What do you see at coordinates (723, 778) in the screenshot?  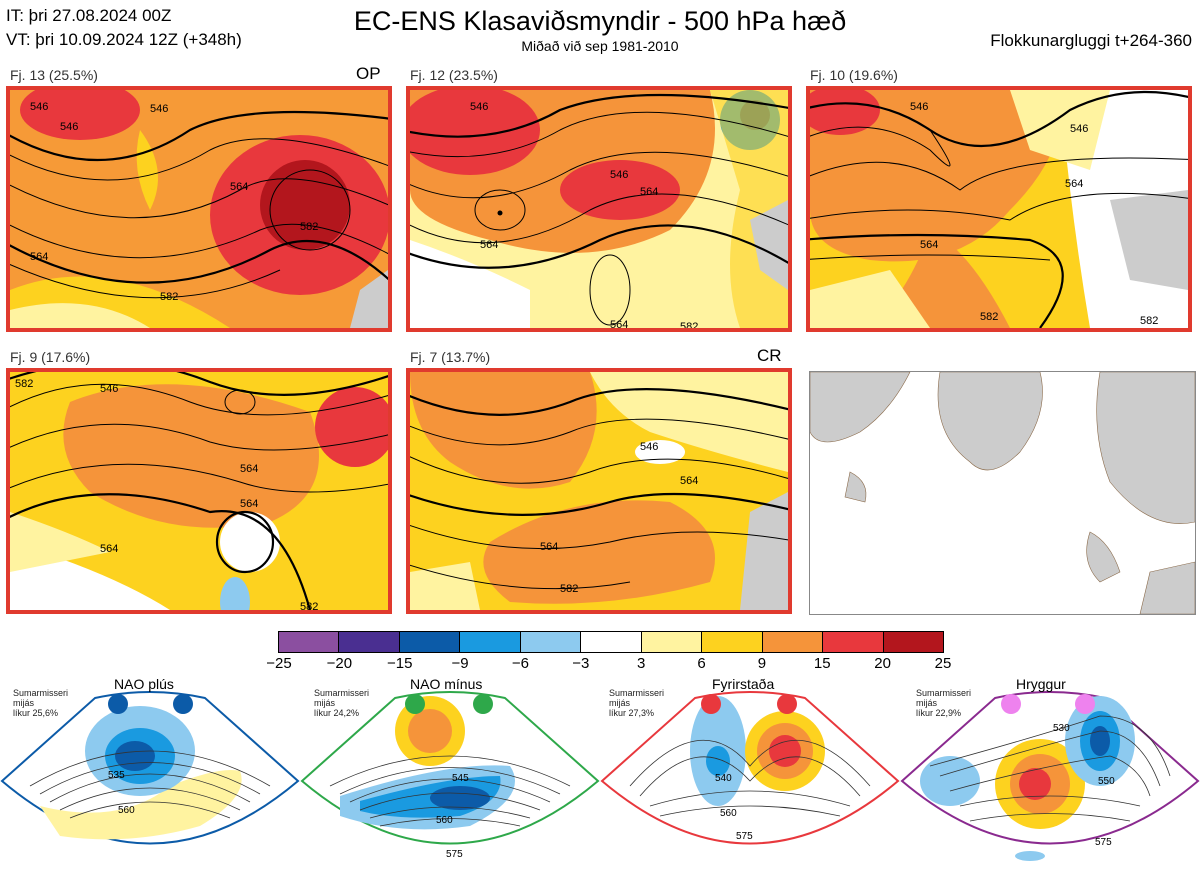 I see `contour-label: 540` at bounding box center [723, 778].